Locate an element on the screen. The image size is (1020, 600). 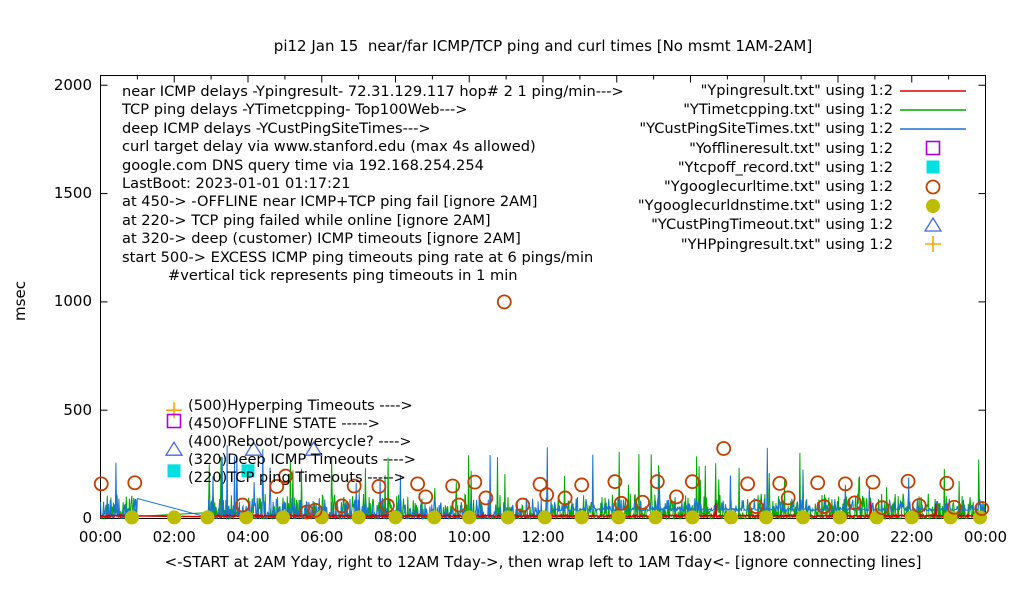
legend-label: "YCustPingSiteTimes.txt" using 1:2 is located at coordinates (766, 129).